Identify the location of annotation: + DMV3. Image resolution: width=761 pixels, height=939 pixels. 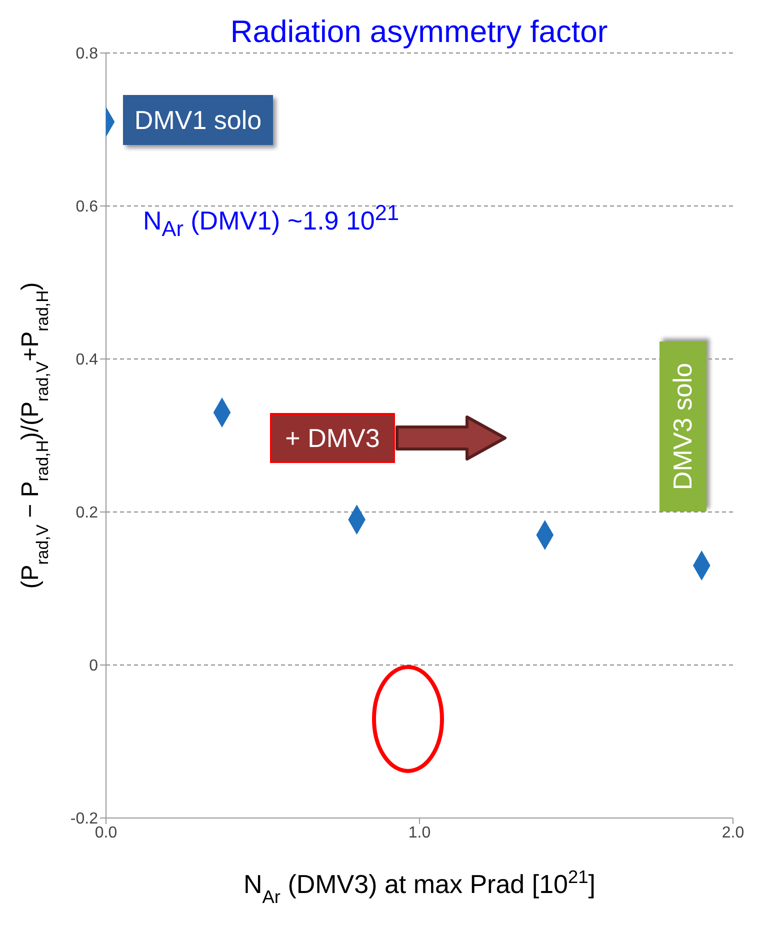
(332, 438).